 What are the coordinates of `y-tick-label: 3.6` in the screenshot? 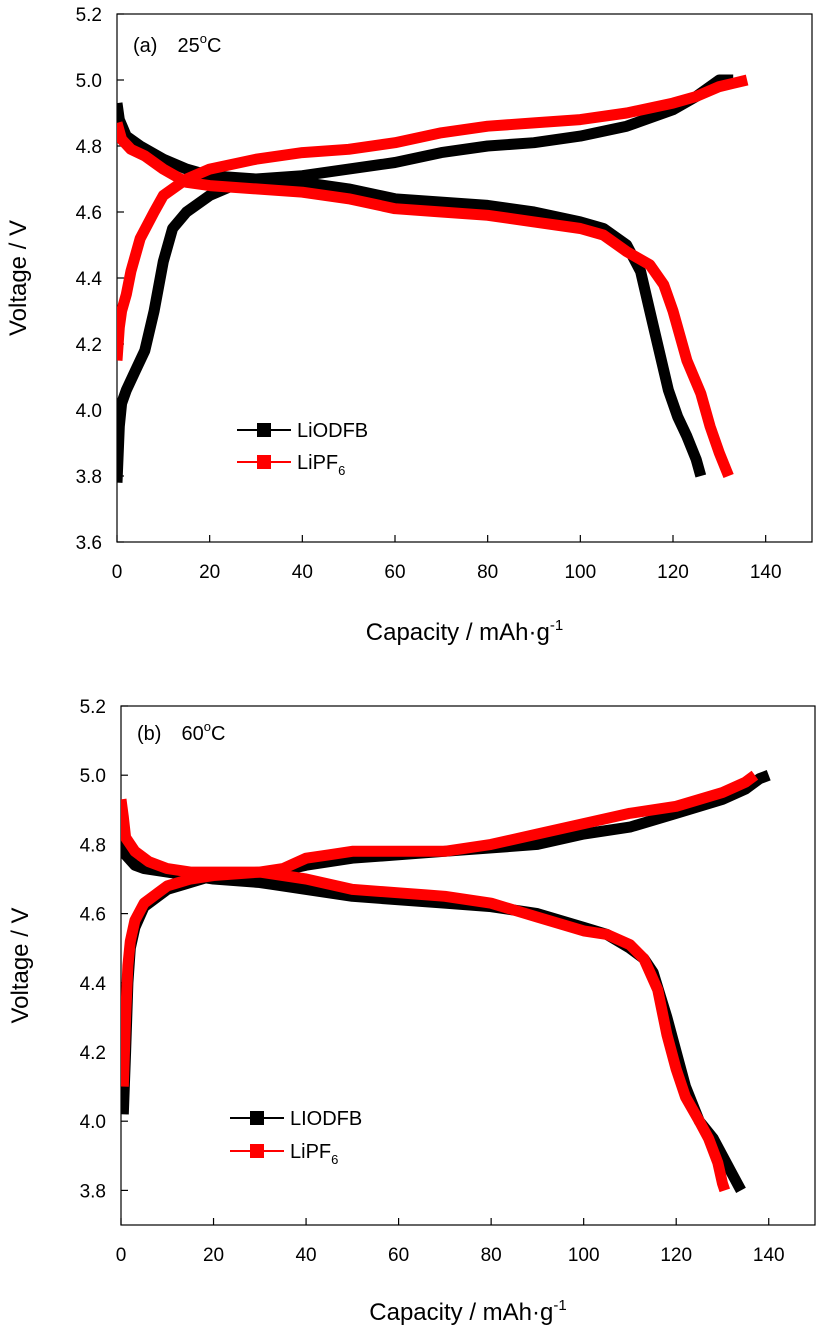 It's located at (89, 543).